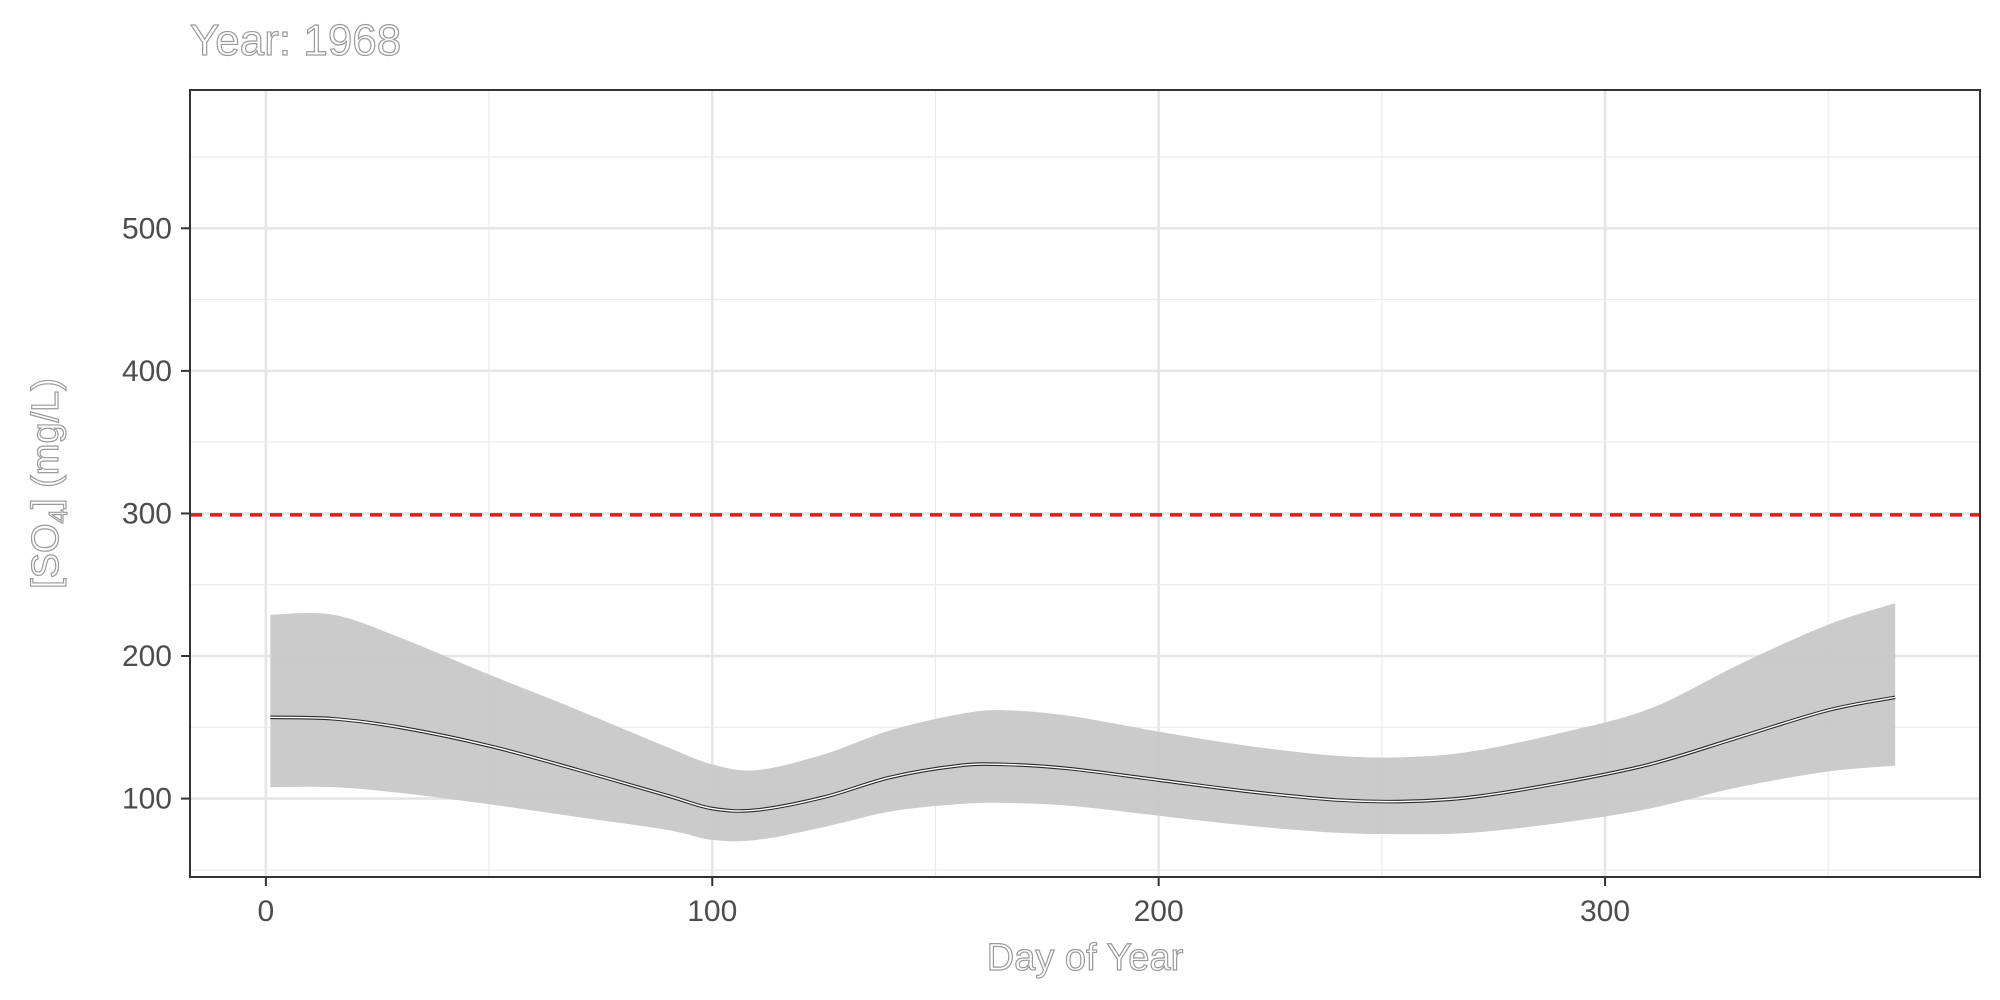 The image size is (2000, 1000). Describe the element at coordinates (46, 555) in the screenshot. I see `y-axis-title-prefix: [SO` at that location.